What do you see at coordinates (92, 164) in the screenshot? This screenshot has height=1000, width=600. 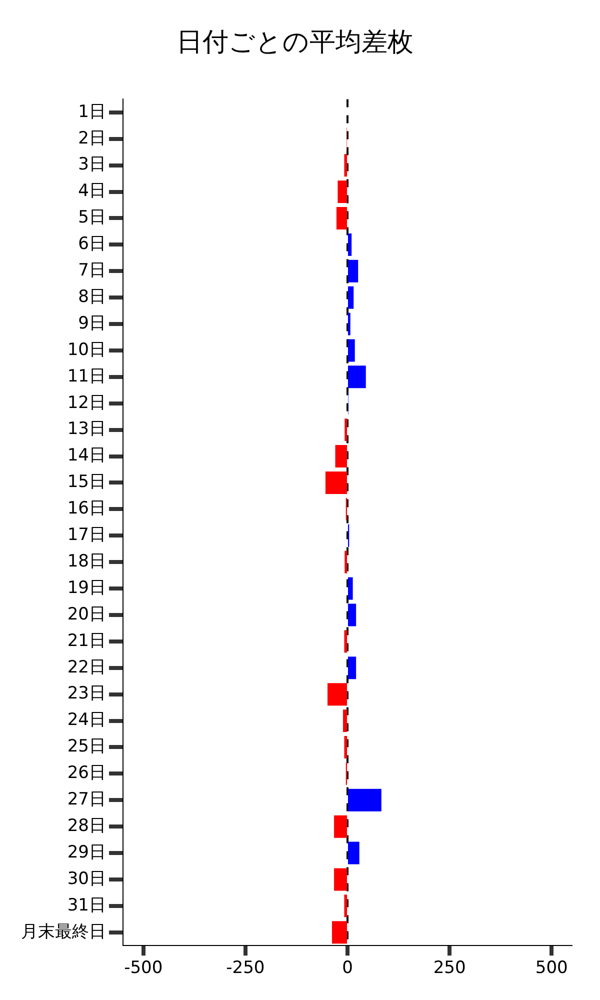 I see `y-tick-label: 3日` at bounding box center [92, 164].